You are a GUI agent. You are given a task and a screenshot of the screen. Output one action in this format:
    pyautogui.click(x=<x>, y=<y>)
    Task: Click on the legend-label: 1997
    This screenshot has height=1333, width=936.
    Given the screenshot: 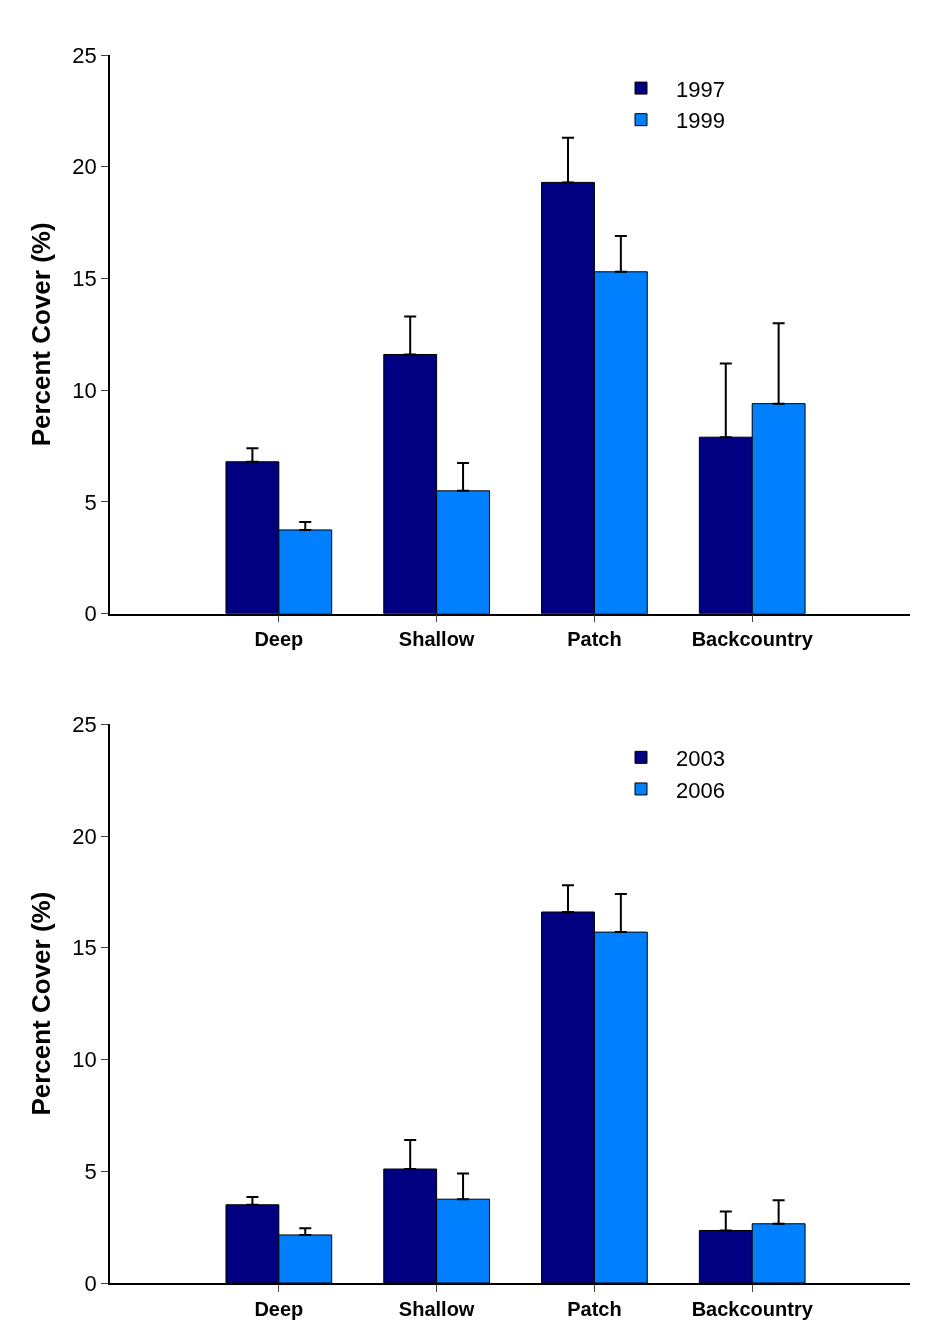 What is the action you would take?
    pyautogui.click(x=700, y=89)
    